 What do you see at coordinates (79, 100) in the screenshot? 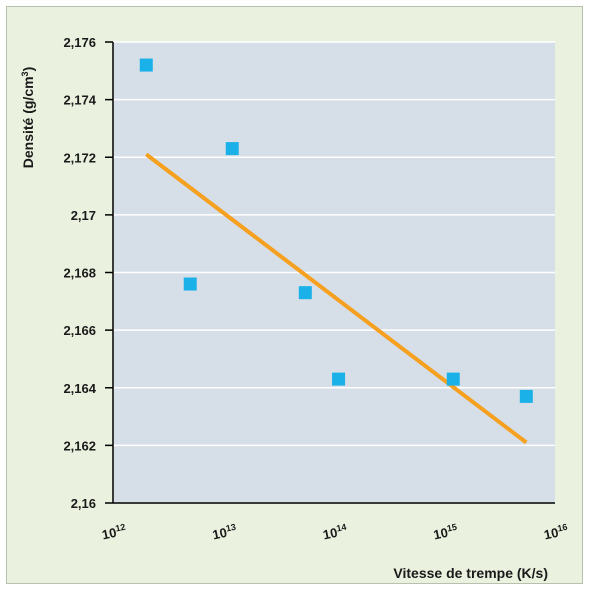
I see `y-tick-label: 2,174` at bounding box center [79, 100].